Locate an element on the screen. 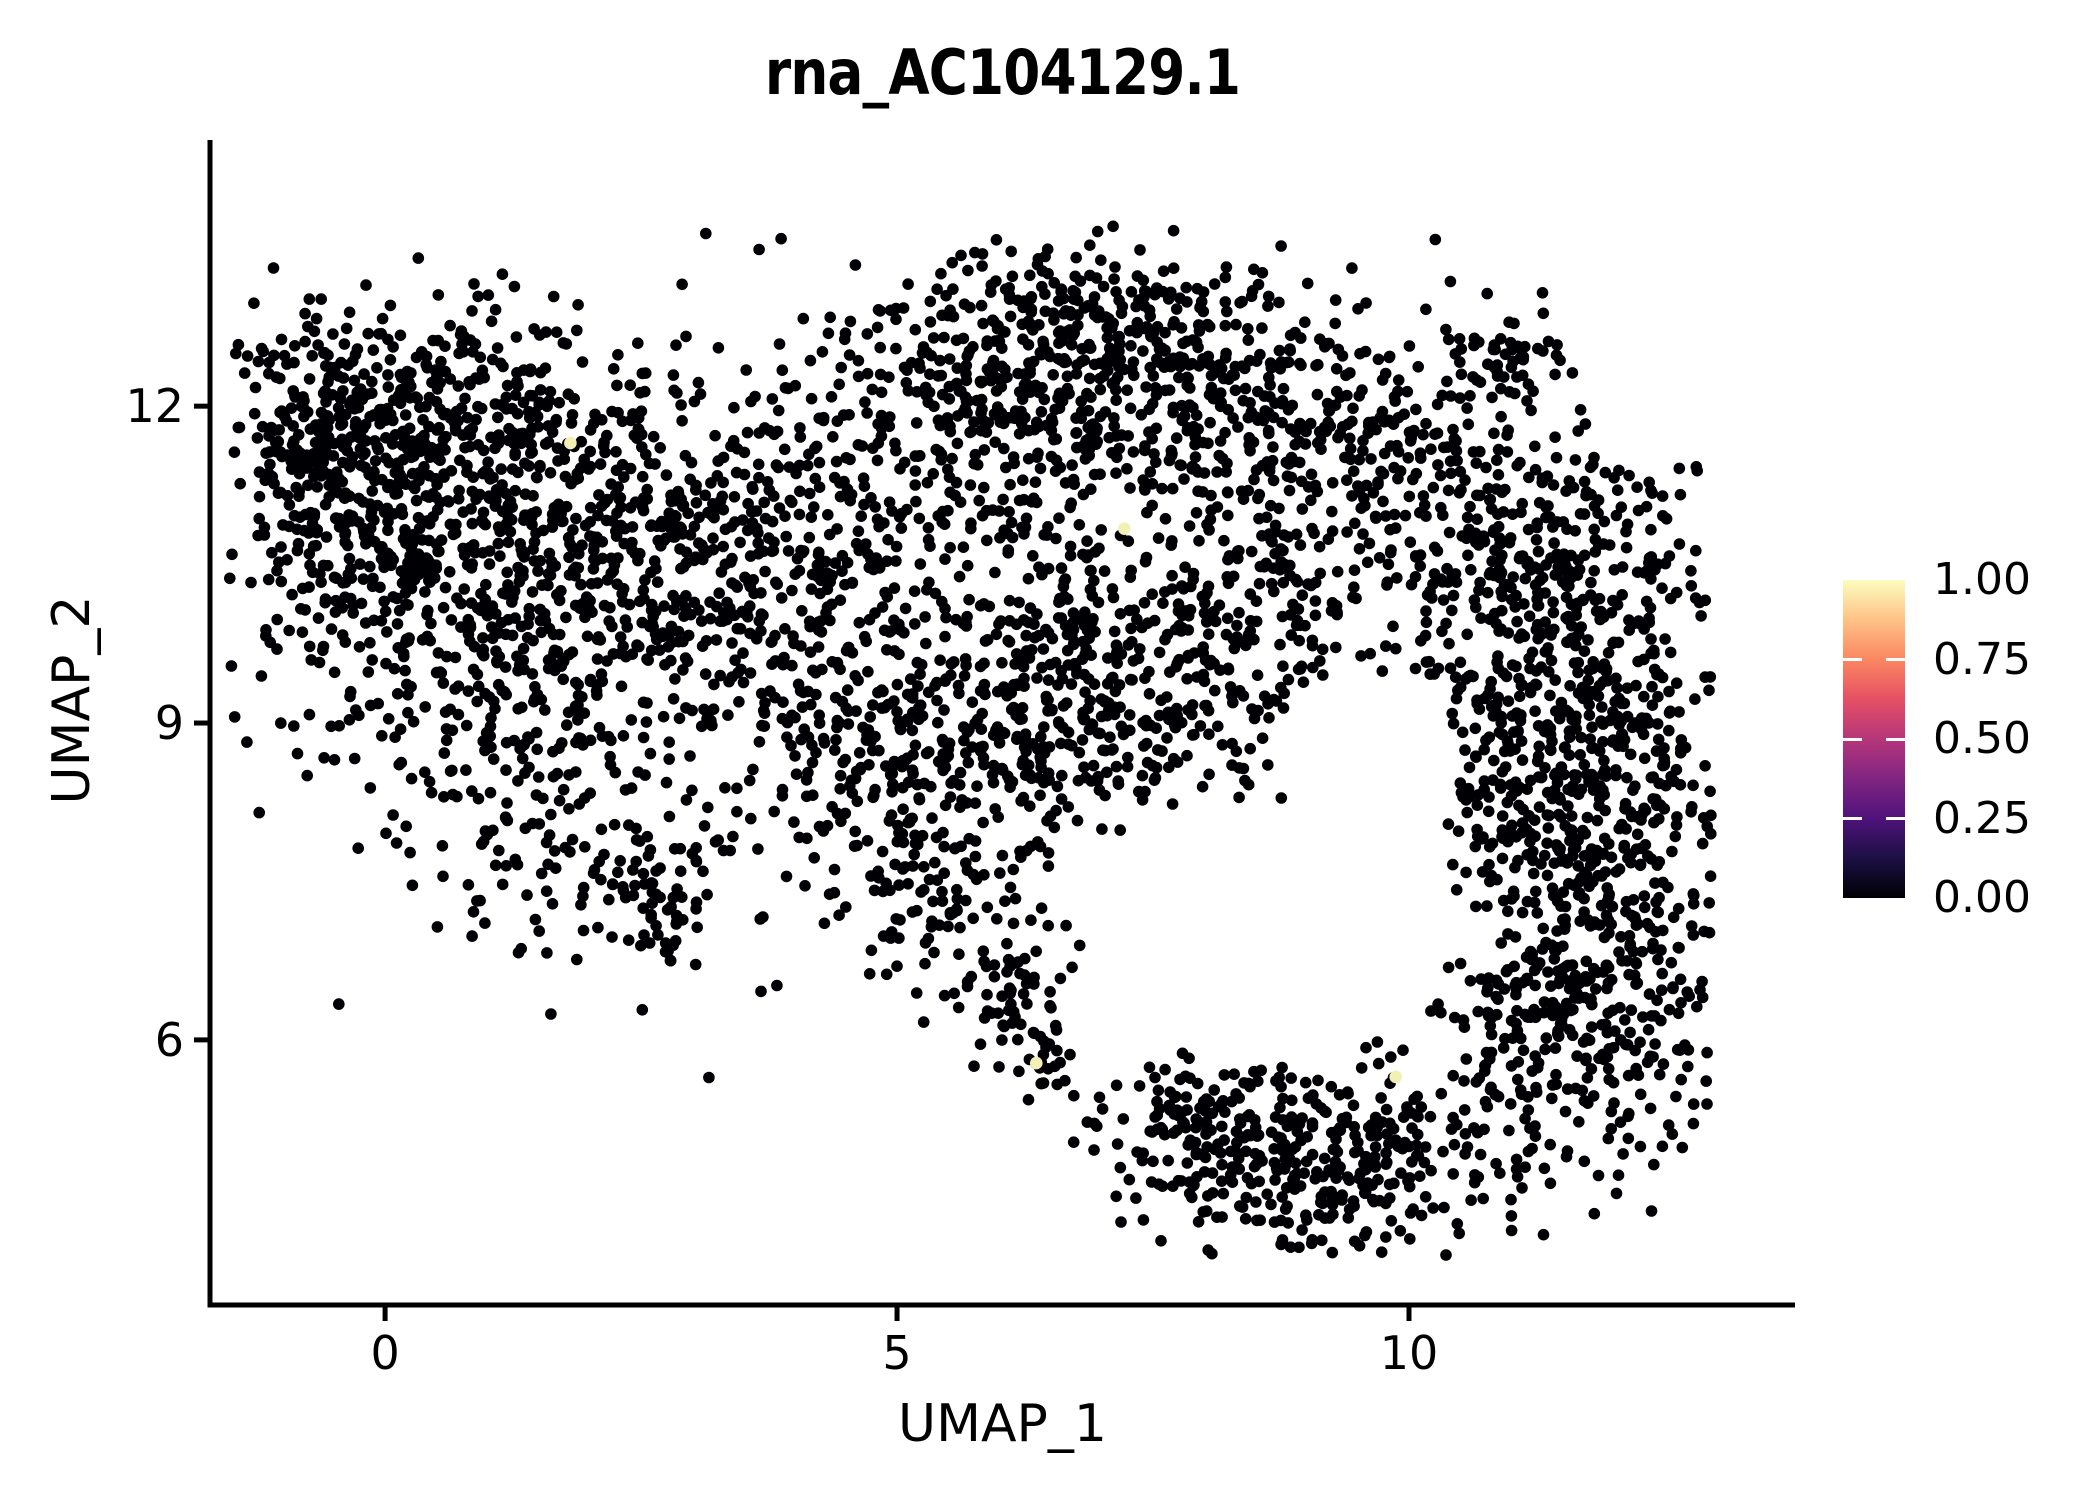  y-tick-label: 12 is located at coordinates (154, 406).